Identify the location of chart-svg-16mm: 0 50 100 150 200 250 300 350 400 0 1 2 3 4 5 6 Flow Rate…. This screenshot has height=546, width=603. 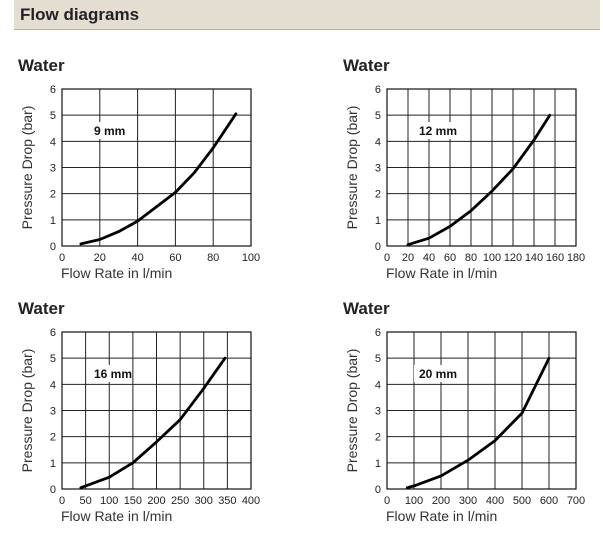
(139, 425).